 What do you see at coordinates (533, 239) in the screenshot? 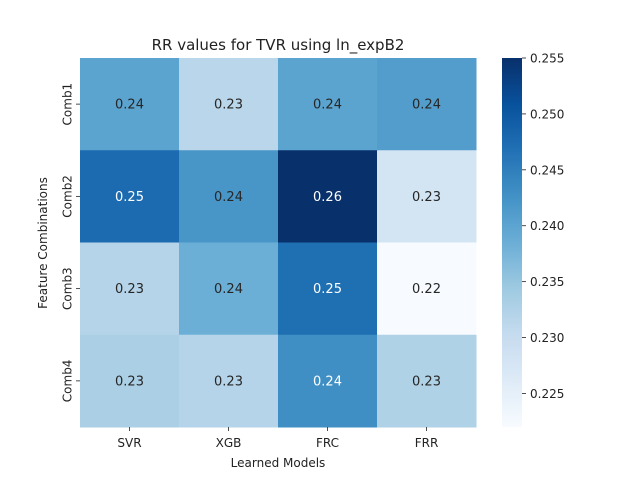
I see `colorbar: 0.225 0.230 0.235 0.240 0.245 0.250 0.255` at bounding box center [533, 239].